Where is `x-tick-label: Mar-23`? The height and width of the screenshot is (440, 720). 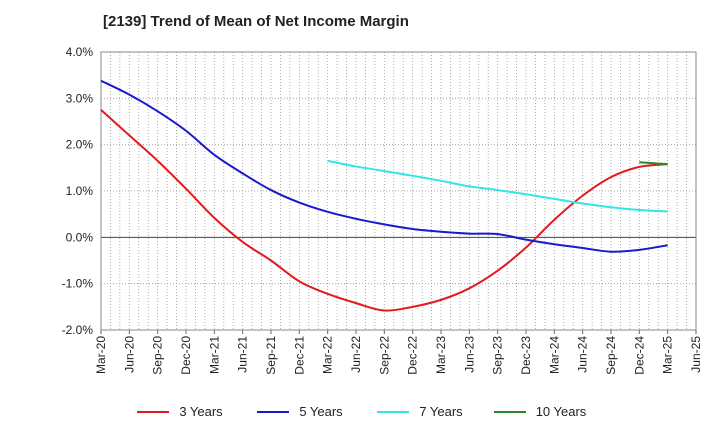
x-tick-label: Mar-23 is located at coordinates (441, 355).